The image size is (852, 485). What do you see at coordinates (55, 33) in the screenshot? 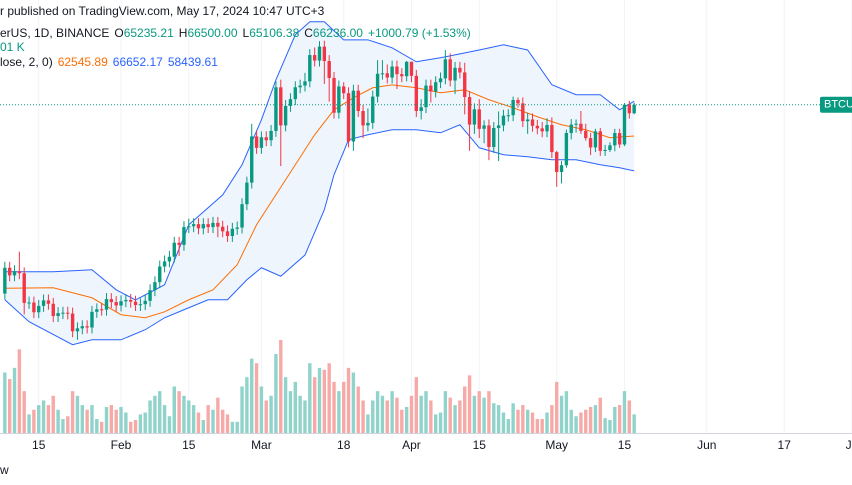
I see `symbol: erUS, 1D, BINANCE` at bounding box center [55, 33].